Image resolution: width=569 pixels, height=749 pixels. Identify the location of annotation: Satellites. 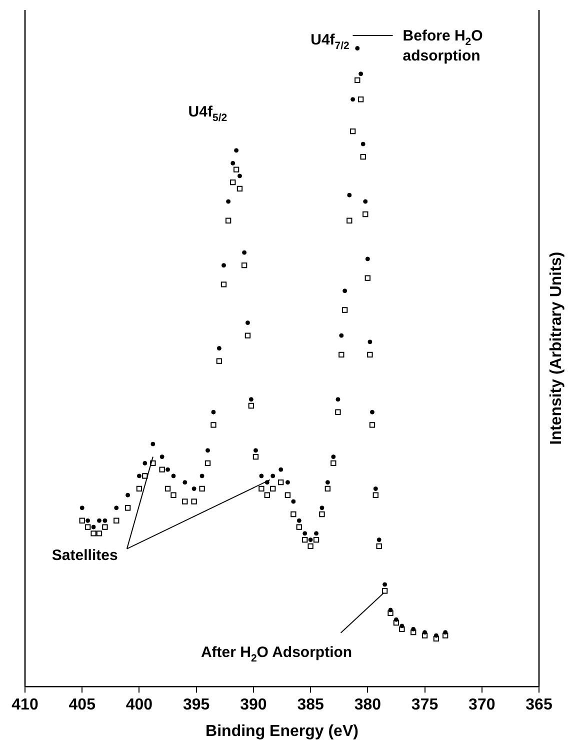
(85, 555).